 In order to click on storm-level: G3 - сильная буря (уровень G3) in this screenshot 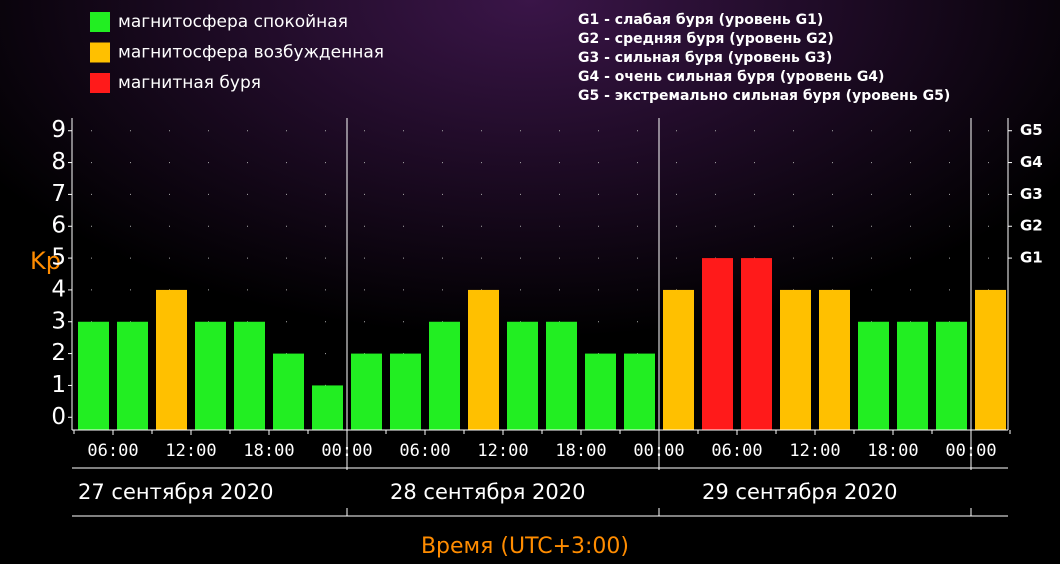, I will do `click(705, 58)`.